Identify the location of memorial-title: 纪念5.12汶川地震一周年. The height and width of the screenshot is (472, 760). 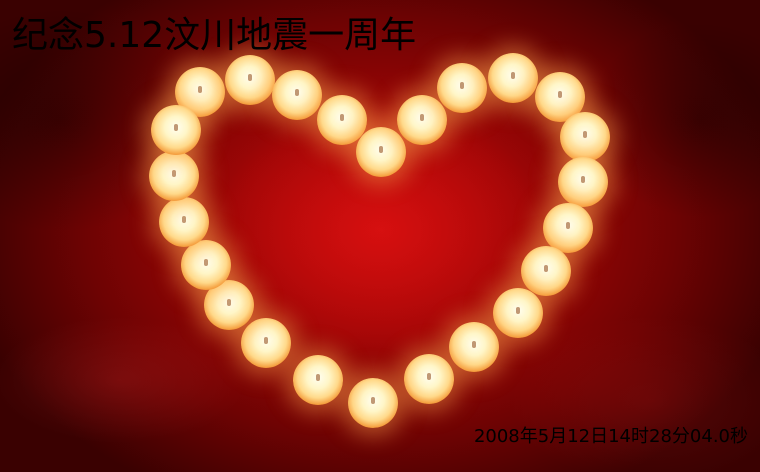
(214, 35).